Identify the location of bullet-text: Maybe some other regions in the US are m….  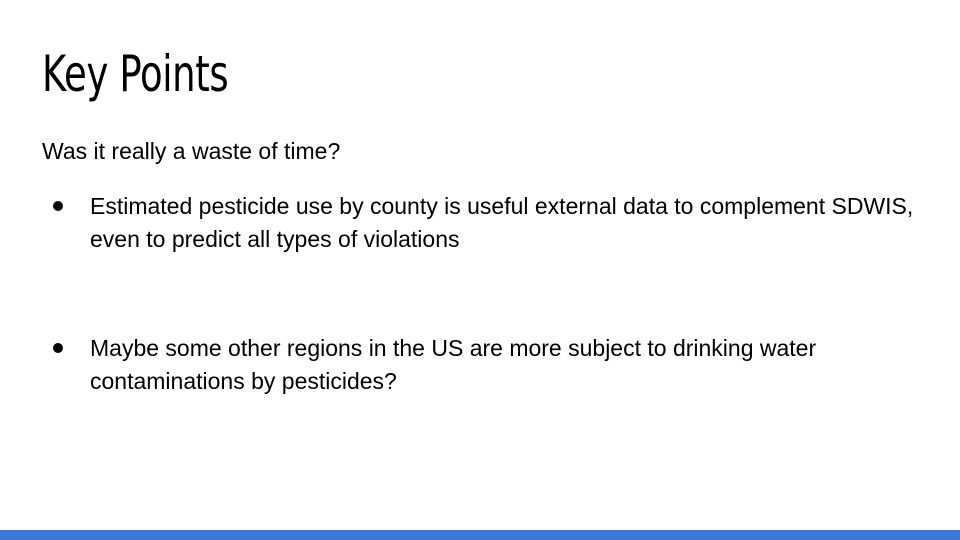
(453, 364).